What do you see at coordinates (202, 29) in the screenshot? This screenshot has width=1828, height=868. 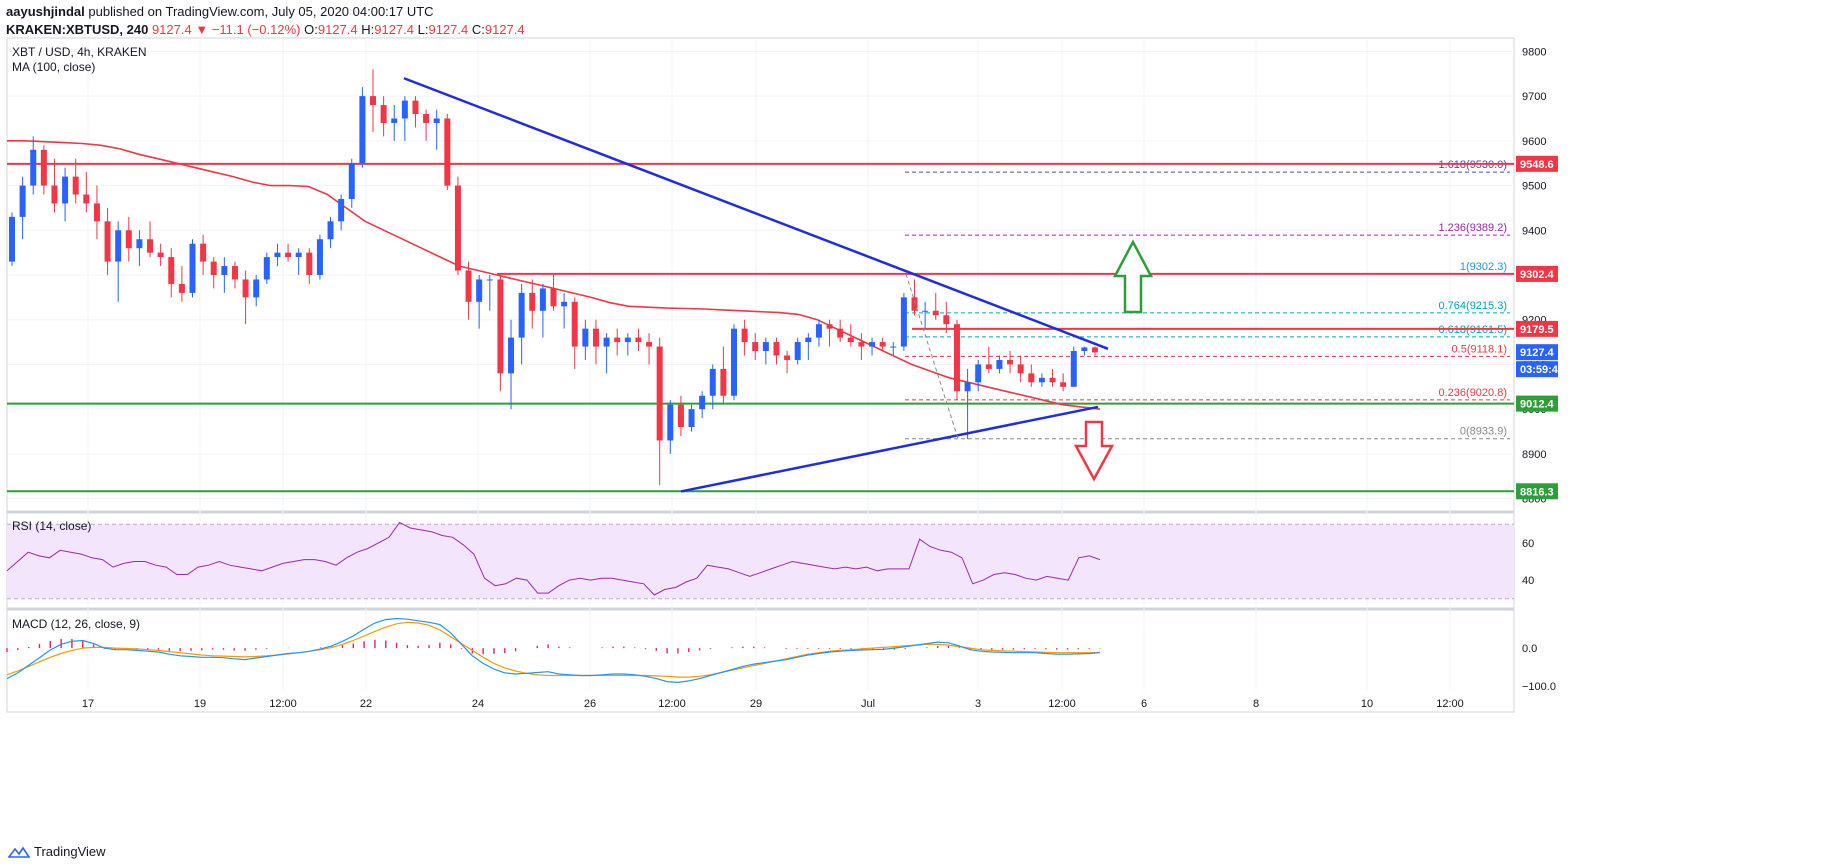 I see `change-arrow-icon: ▼` at bounding box center [202, 29].